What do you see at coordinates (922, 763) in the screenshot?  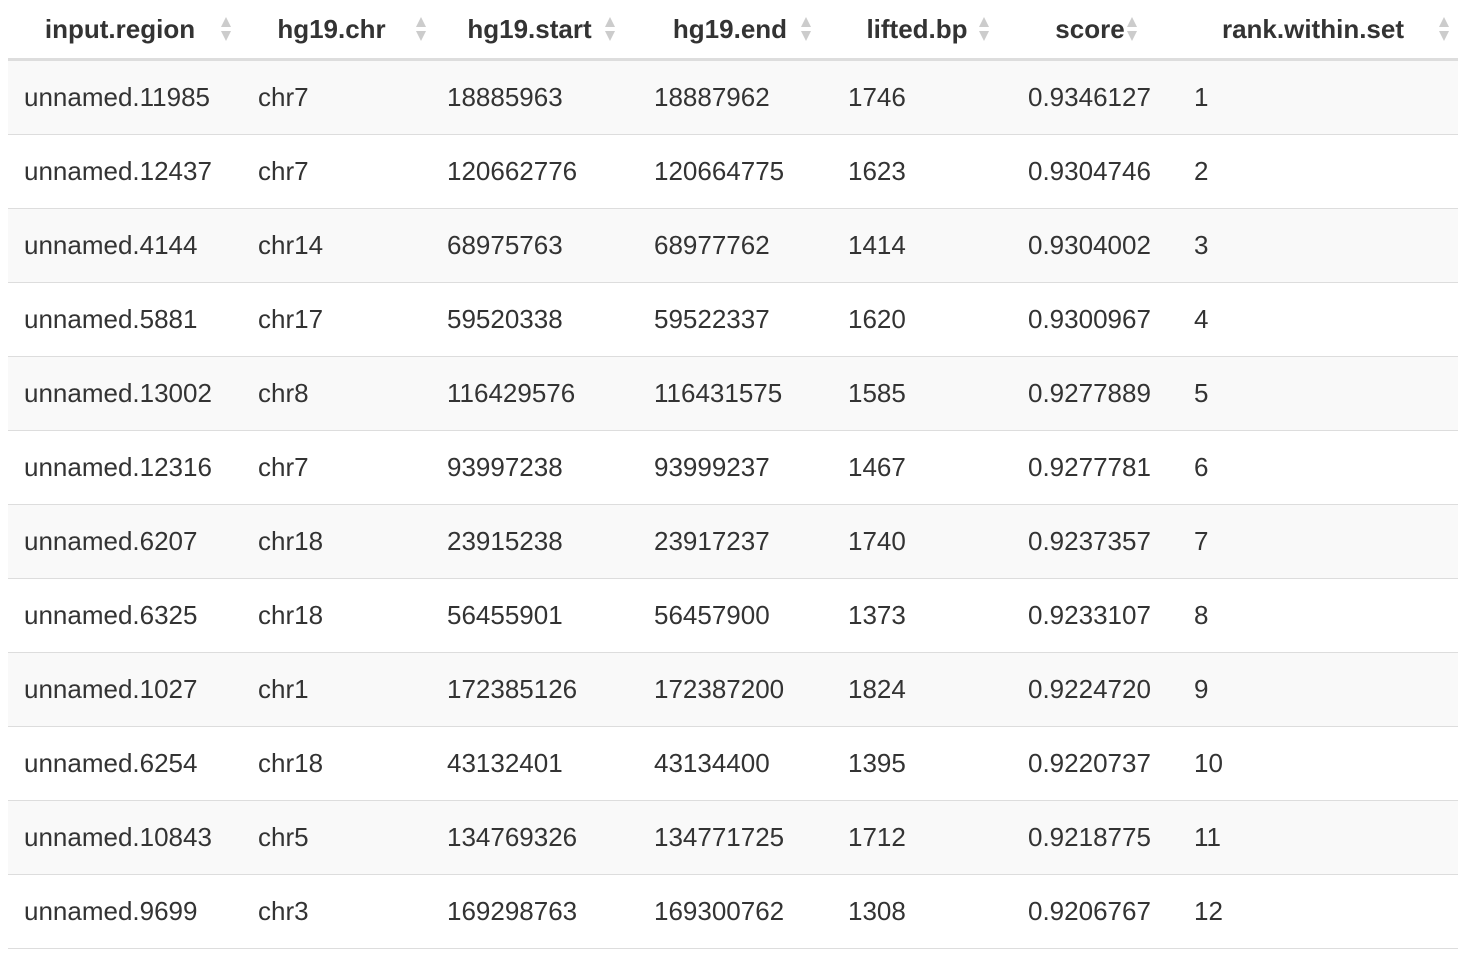 I see `table-cell-lifted-bp: 1395` at bounding box center [922, 763].